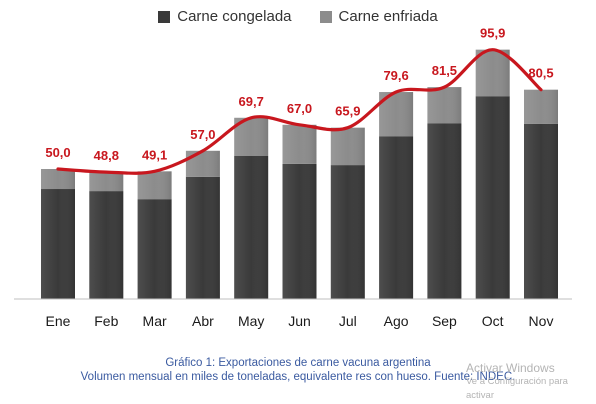 The image size is (596, 404). What do you see at coordinates (299, 108) in the screenshot?
I see `data-label-jun: 67,0` at bounding box center [299, 108].